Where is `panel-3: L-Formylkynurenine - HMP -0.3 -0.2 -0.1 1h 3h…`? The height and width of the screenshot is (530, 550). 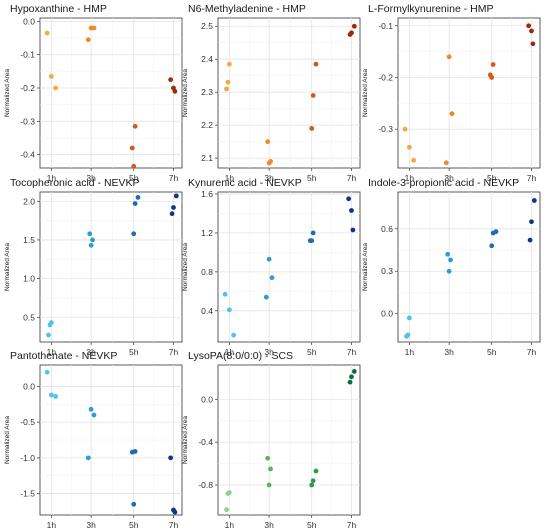
panel-3: L-Formylkynurenine - HMP -0.3 -0.2 -0.1 1h 3h… is located at coordinates (451, 93).